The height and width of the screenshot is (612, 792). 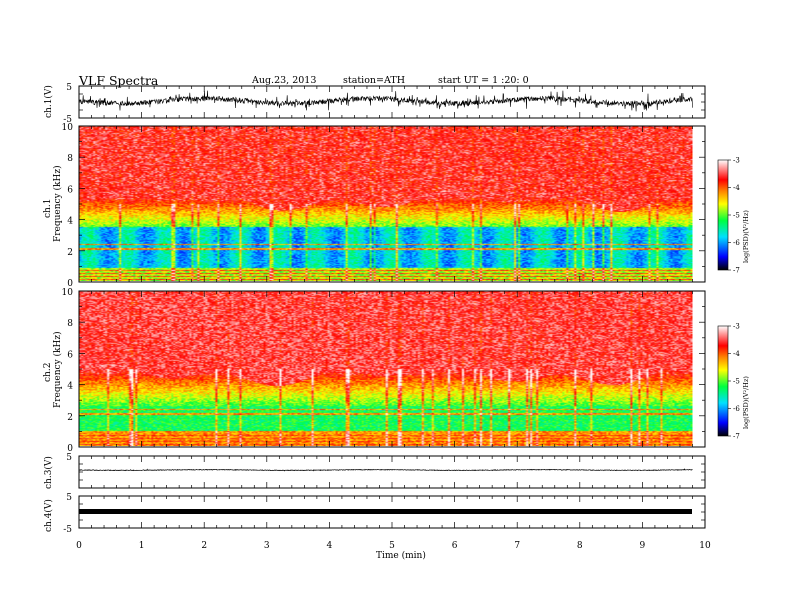 I want to click on ch1-spec-ylabel: Frequency (kHz), so click(x=57, y=203).